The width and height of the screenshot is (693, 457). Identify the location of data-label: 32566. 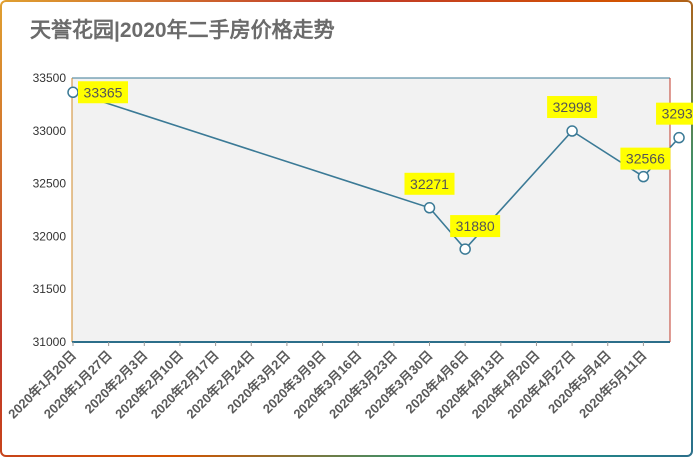
(645, 159).